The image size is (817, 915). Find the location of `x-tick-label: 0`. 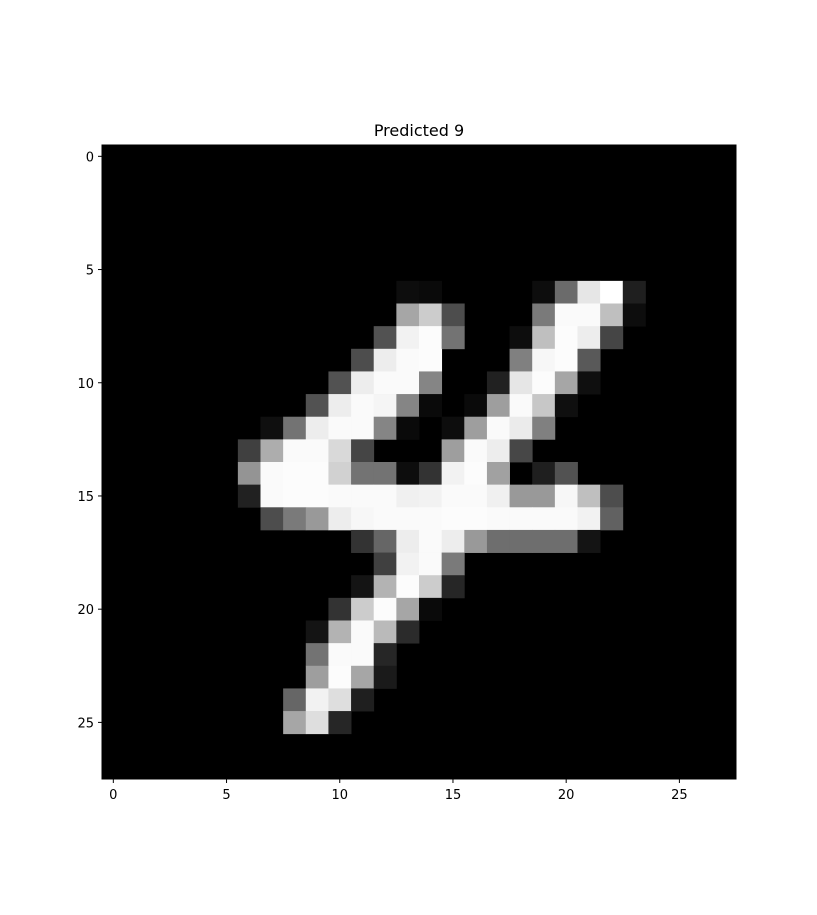

x-tick-label: 0 is located at coordinates (113, 795).